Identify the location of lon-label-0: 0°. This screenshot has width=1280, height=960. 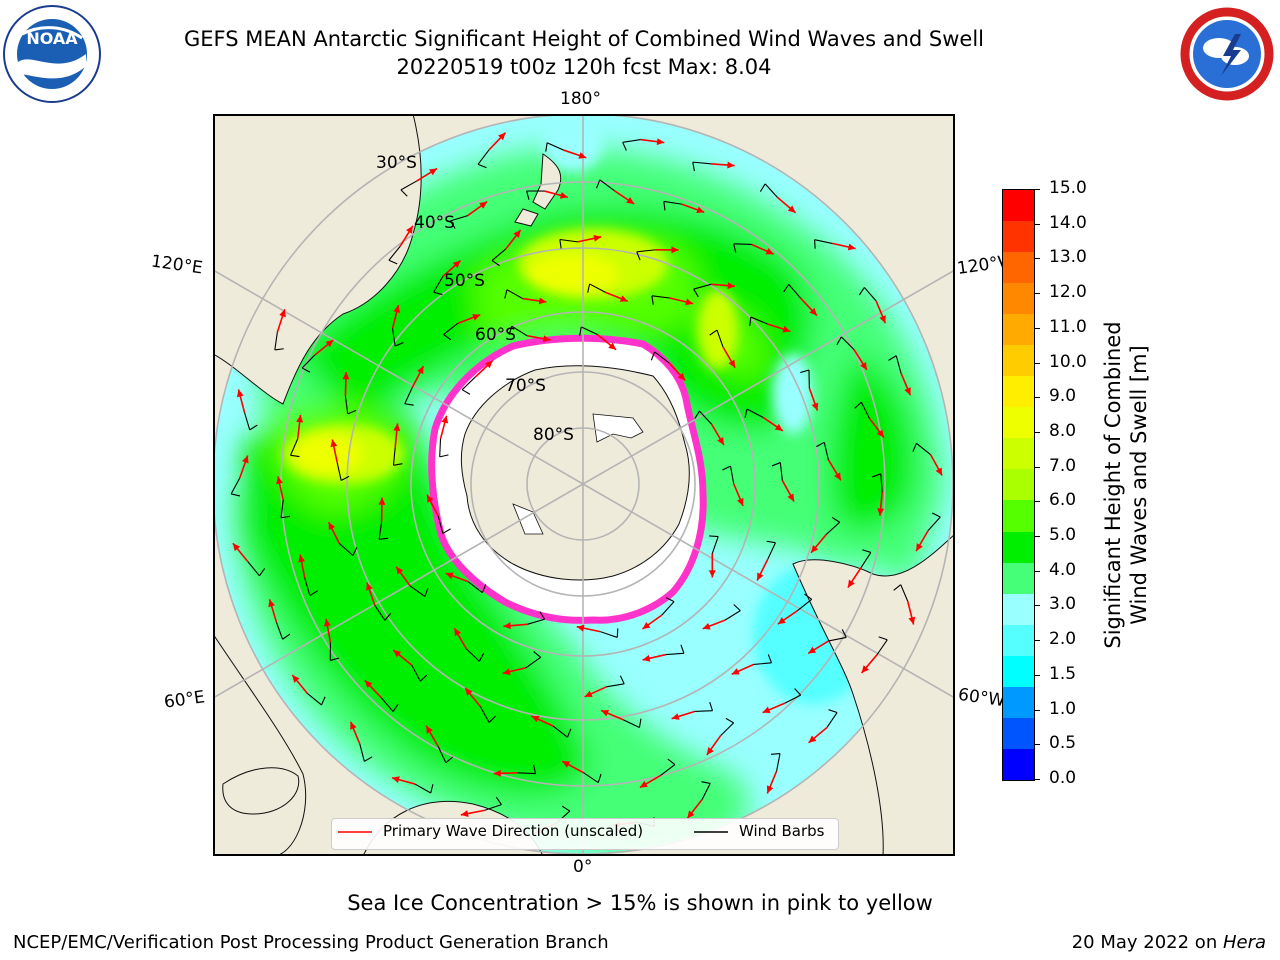
(583, 867).